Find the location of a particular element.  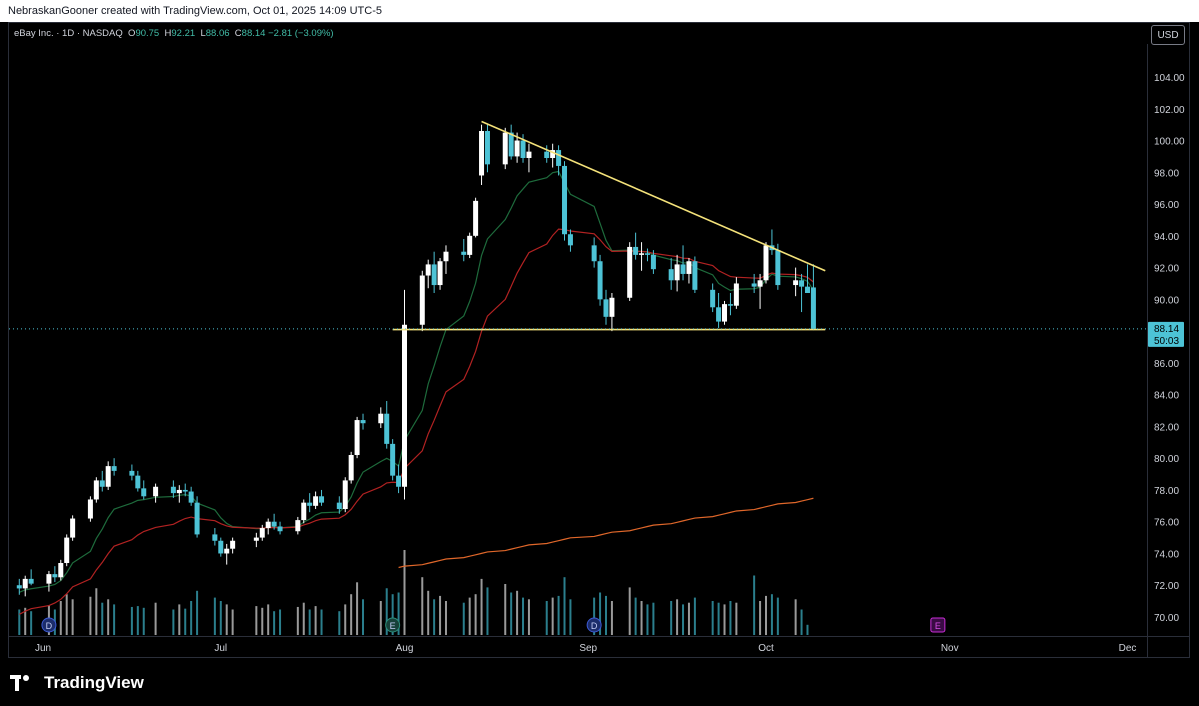

currency-button: USD is located at coordinates (1168, 35).